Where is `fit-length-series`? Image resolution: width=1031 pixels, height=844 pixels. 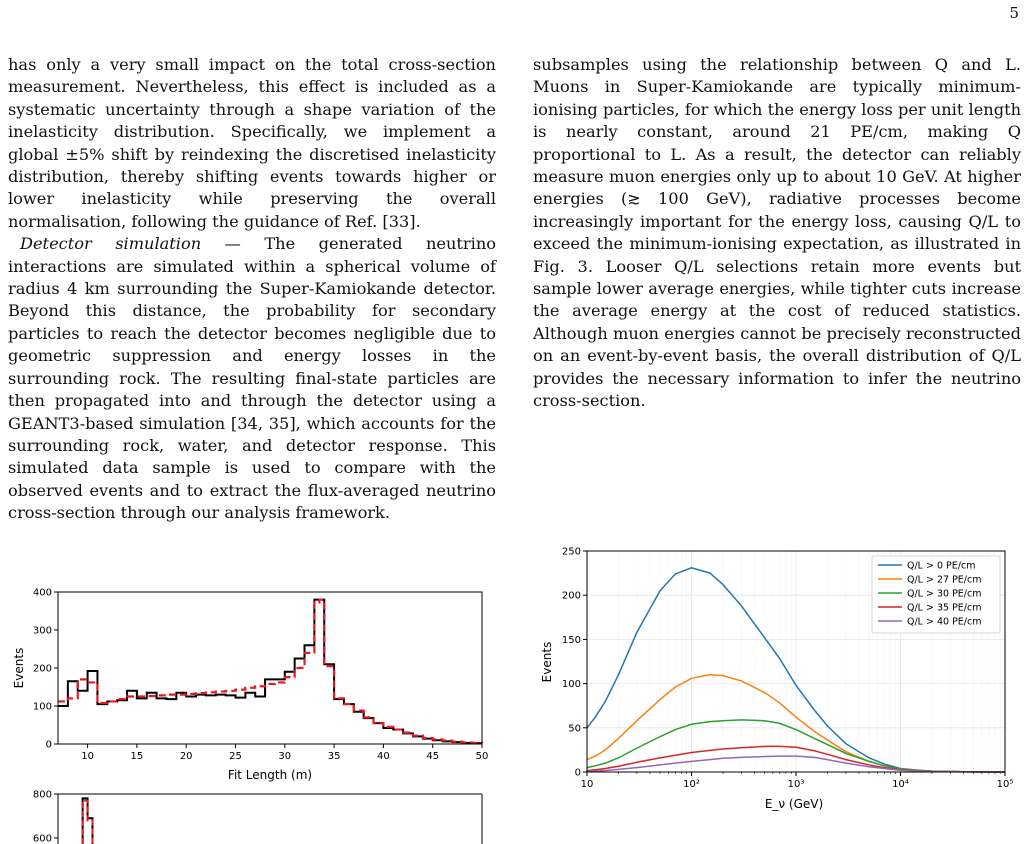
fit-length-series is located at coordinates (271, 671).